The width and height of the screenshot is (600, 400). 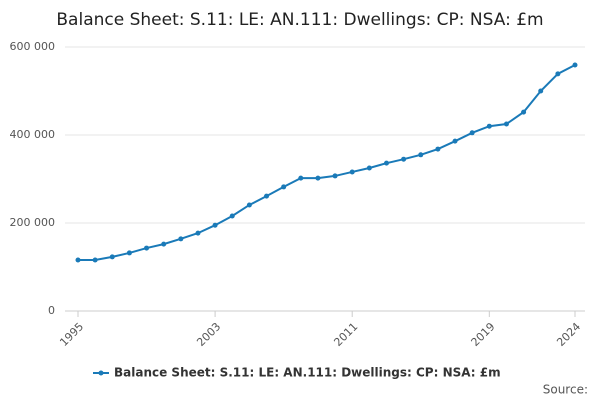 What do you see at coordinates (568, 334) in the screenshot?
I see `x-tick-label: 2024` at bounding box center [568, 334].